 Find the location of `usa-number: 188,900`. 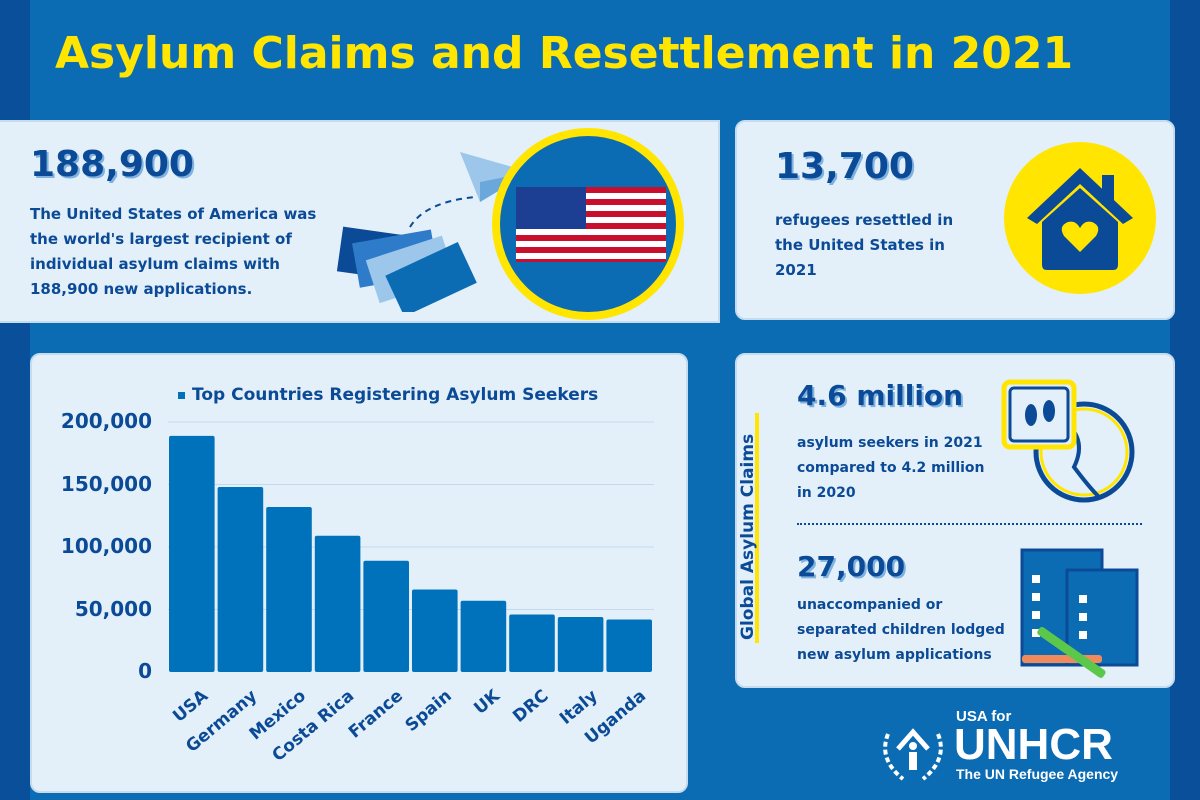

usa-number: 188,900 is located at coordinates (112, 164).